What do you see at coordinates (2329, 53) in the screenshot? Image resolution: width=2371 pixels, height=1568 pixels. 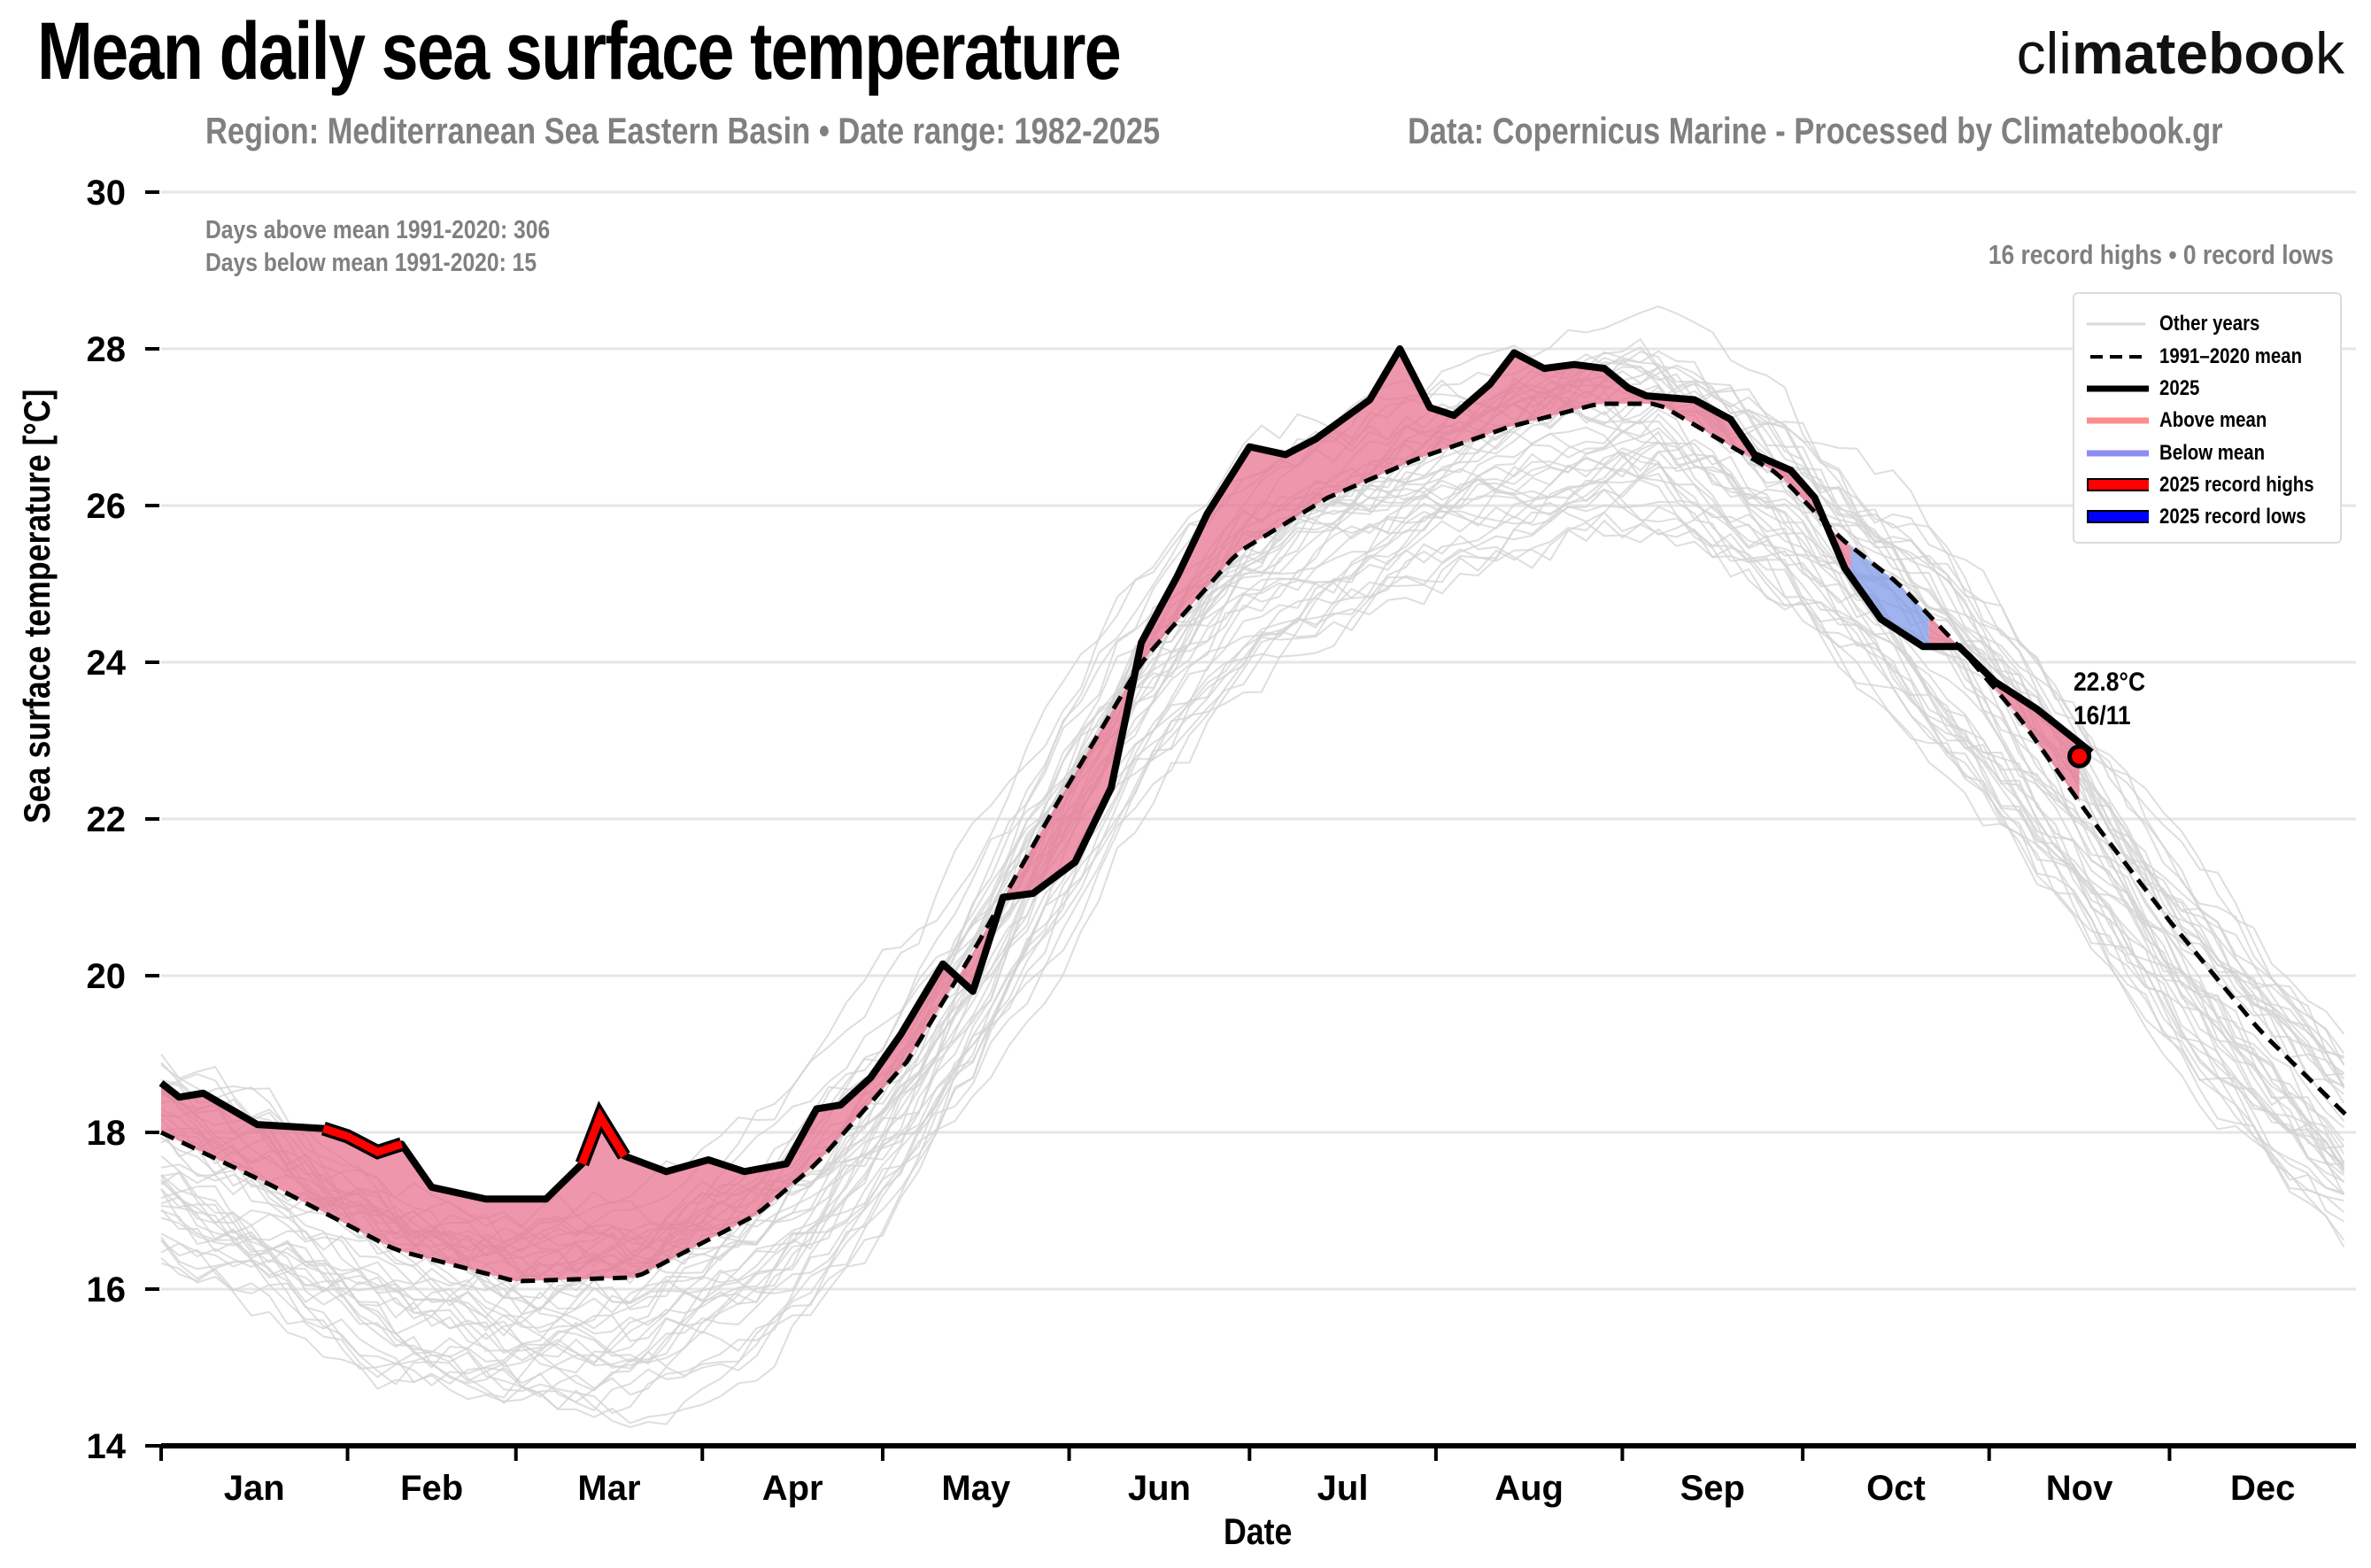 I see `brand-logo-part: k` at bounding box center [2329, 53].